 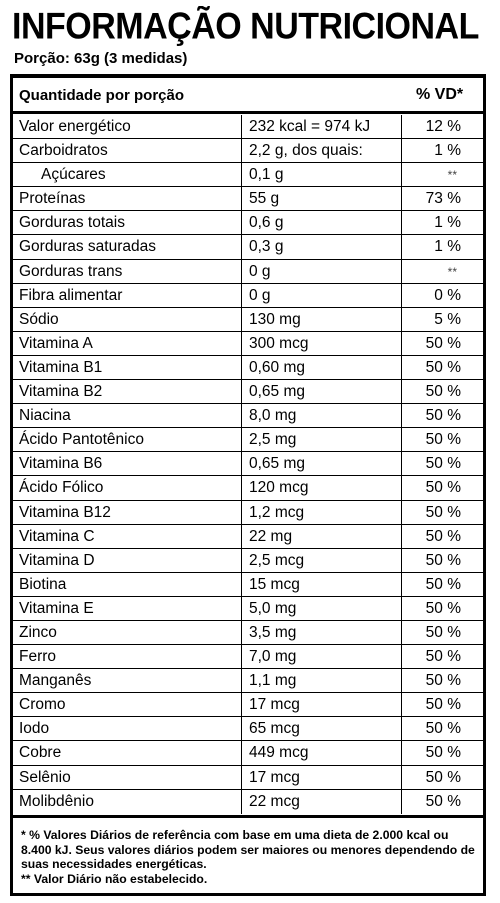 What do you see at coordinates (248, 778) in the screenshot?
I see `table-row: Selênio 17 mcg 50 %` at bounding box center [248, 778].